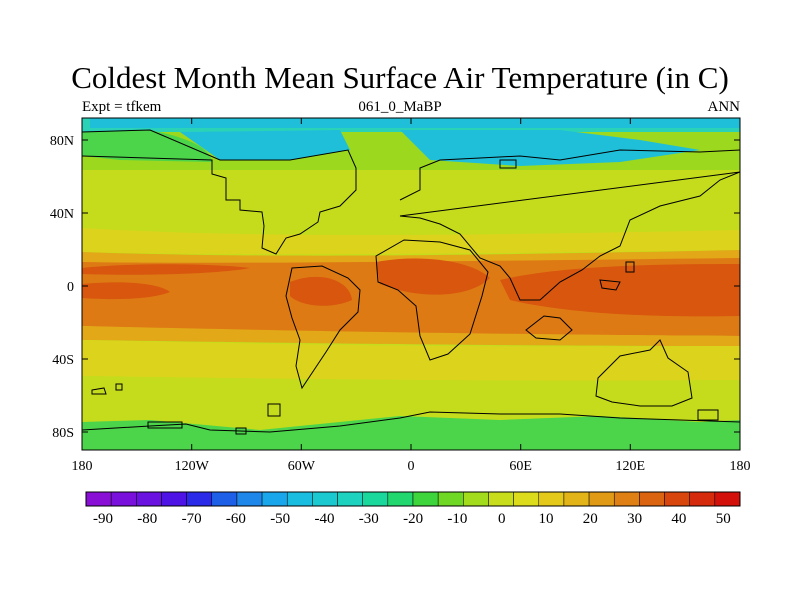 This screenshot has width=800, height=600. What do you see at coordinates (411, 403) in the screenshot?
I see `zone-temperate-south` at bounding box center [411, 403].